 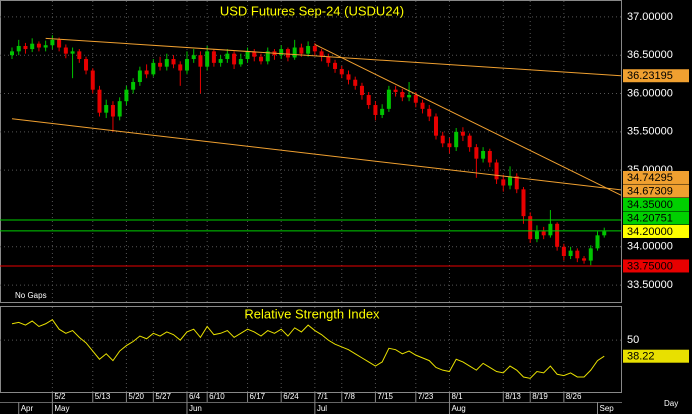 I want to click on price-label: 34.67309, so click(x=650, y=191).